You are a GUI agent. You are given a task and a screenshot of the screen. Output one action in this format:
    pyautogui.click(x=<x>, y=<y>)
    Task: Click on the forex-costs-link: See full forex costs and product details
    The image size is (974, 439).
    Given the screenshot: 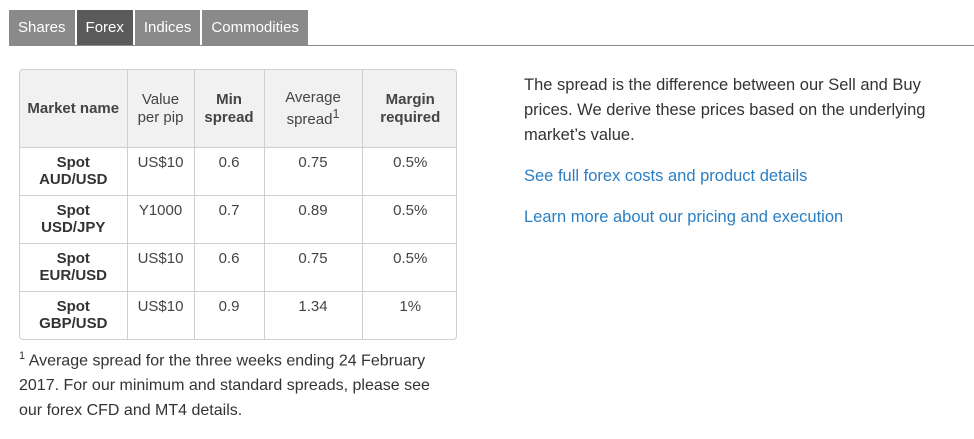 What is the action you would take?
    pyautogui.click(x=666, y=176)
    